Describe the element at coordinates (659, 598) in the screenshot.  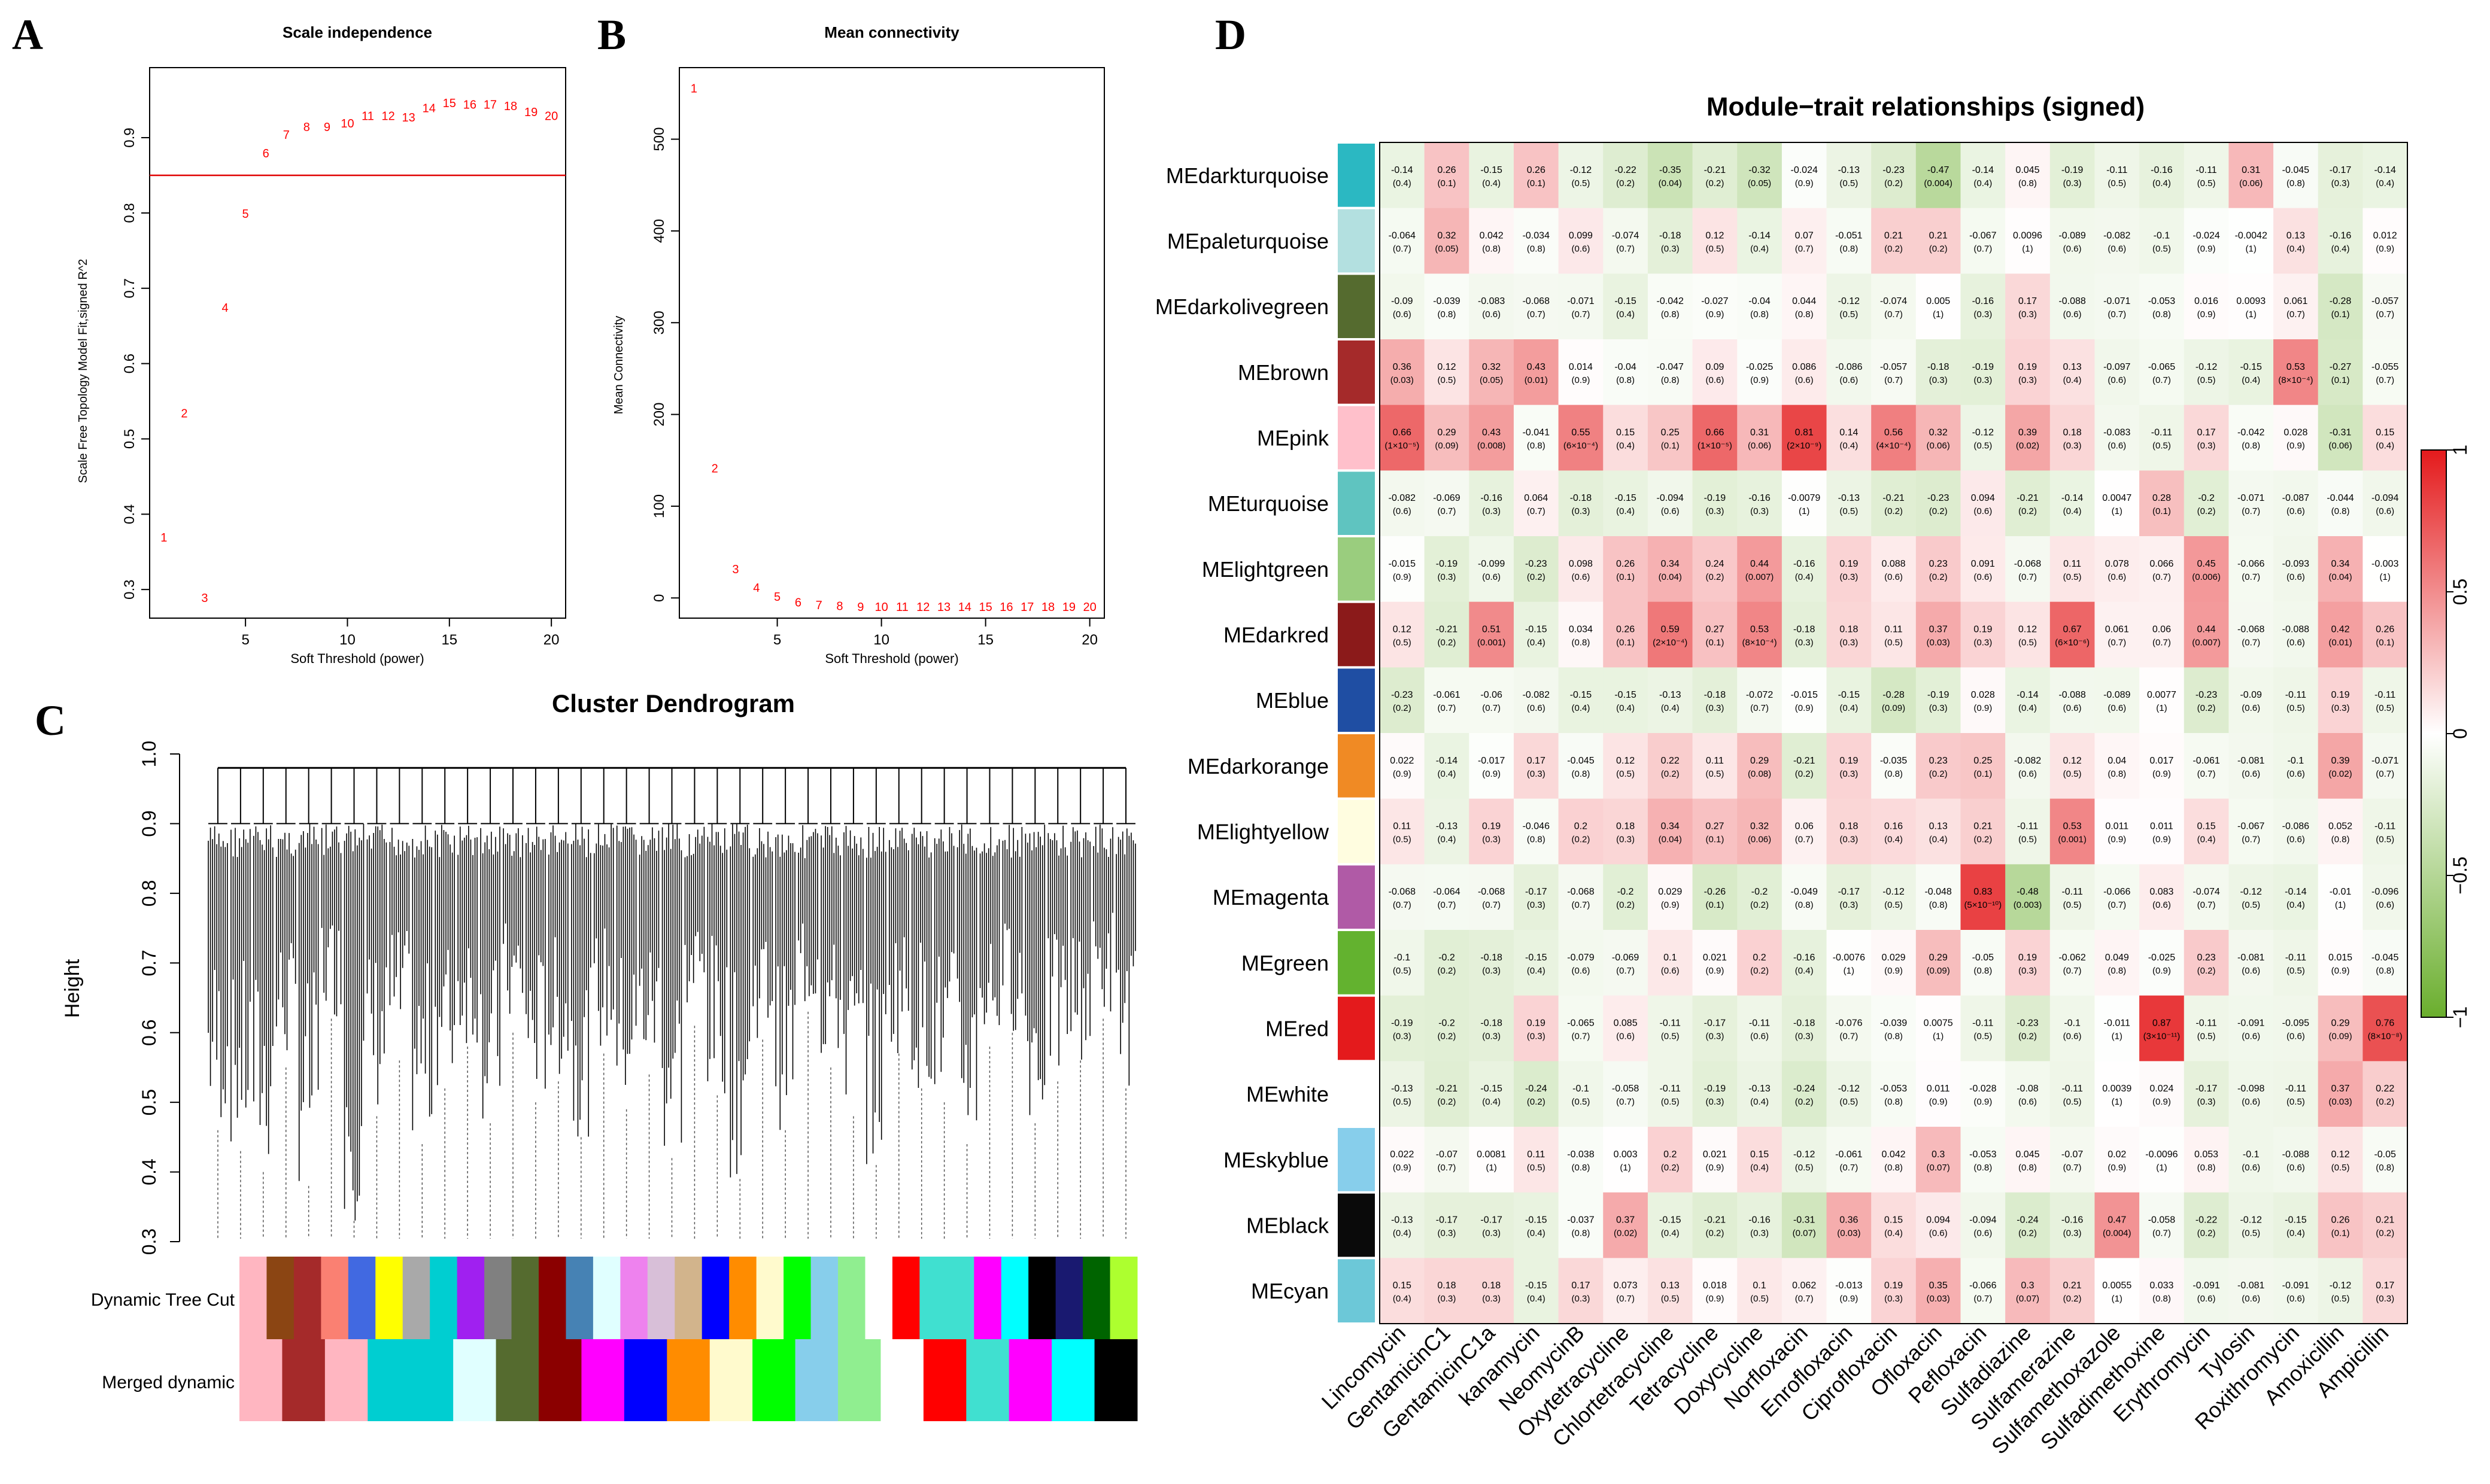
I see `mean-connectivity-y-tick-label: 0` at that location.